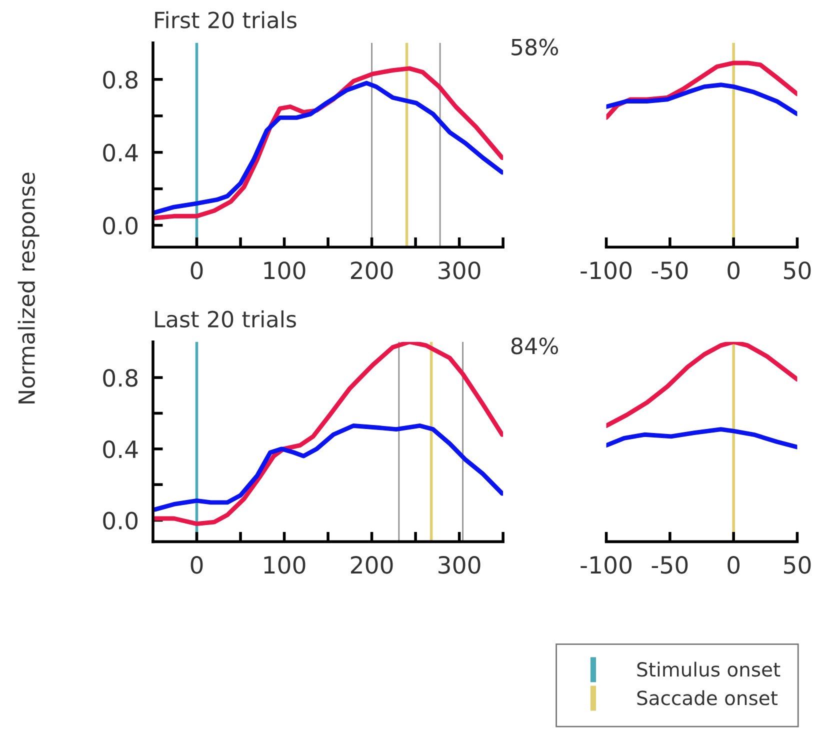  I want to click on chart-title: First 20 trials, so click(225, 19).